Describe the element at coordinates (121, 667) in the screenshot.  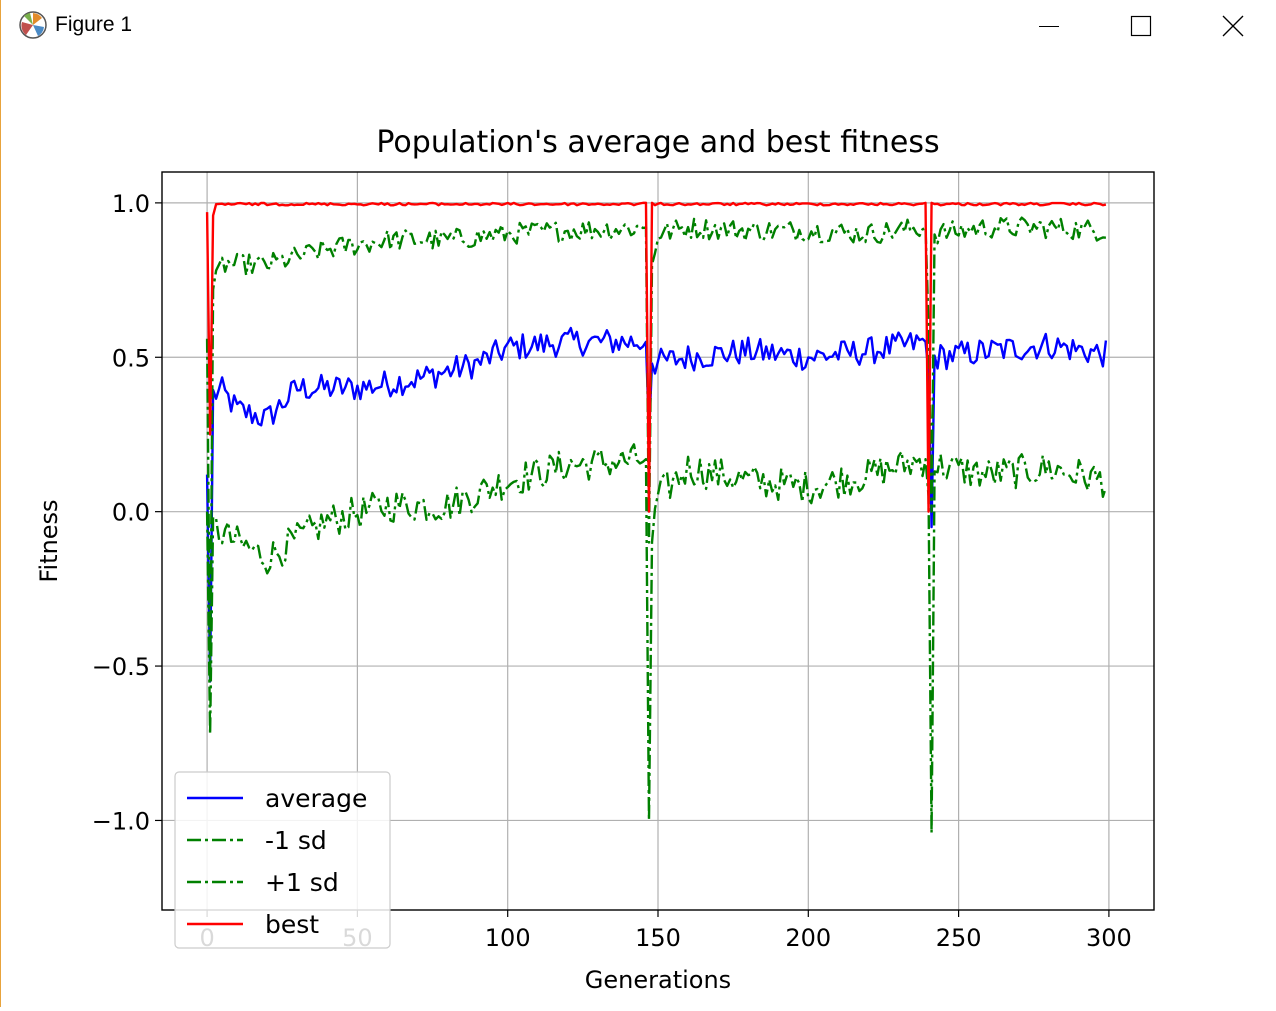
I see `y-tick-label: −0.5` at that location.